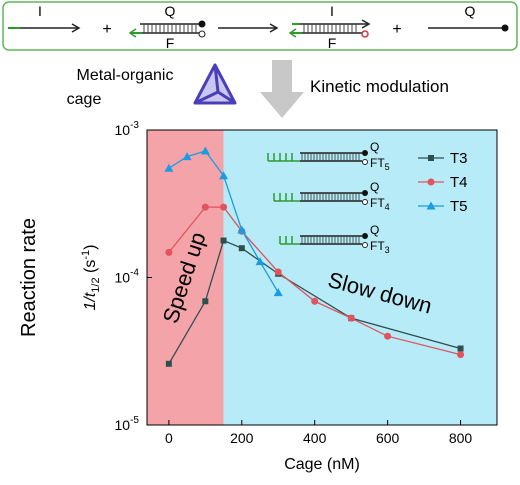 The width and height of the screenshot is (520, 485). Describe the element at coordinates (315, 438) in the screenshot. I see `x-tick-label: 400` at that location.